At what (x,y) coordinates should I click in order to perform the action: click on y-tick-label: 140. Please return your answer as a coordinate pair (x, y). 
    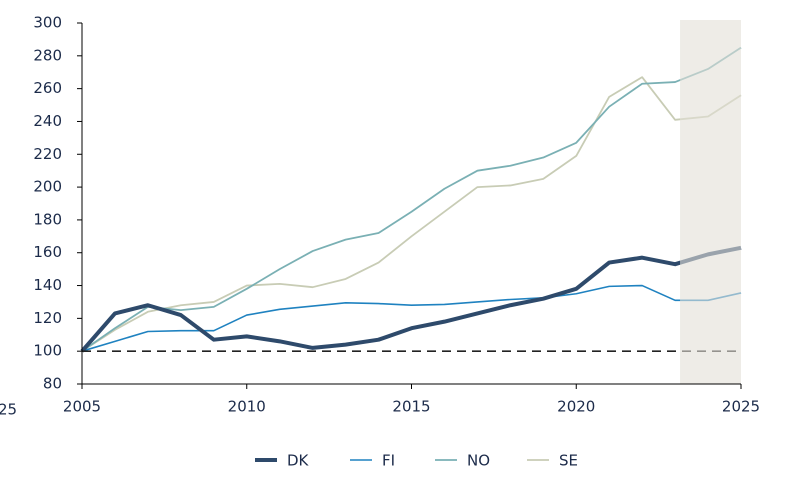
    Looking at the image, I should click on (47, 285).